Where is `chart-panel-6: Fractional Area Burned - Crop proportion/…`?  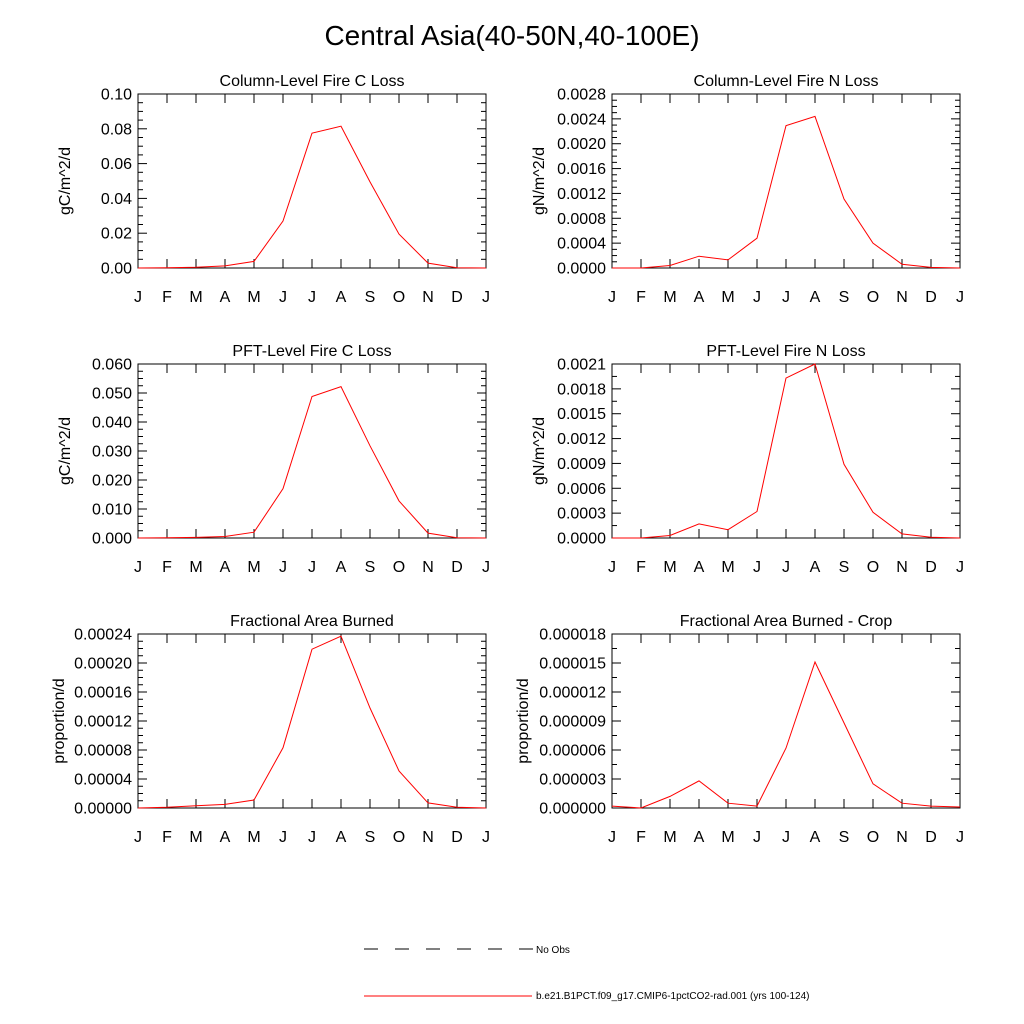 chart-panel-6: Fractional Area Burned - Crop proportion/… is located at coordinates (739, 729).